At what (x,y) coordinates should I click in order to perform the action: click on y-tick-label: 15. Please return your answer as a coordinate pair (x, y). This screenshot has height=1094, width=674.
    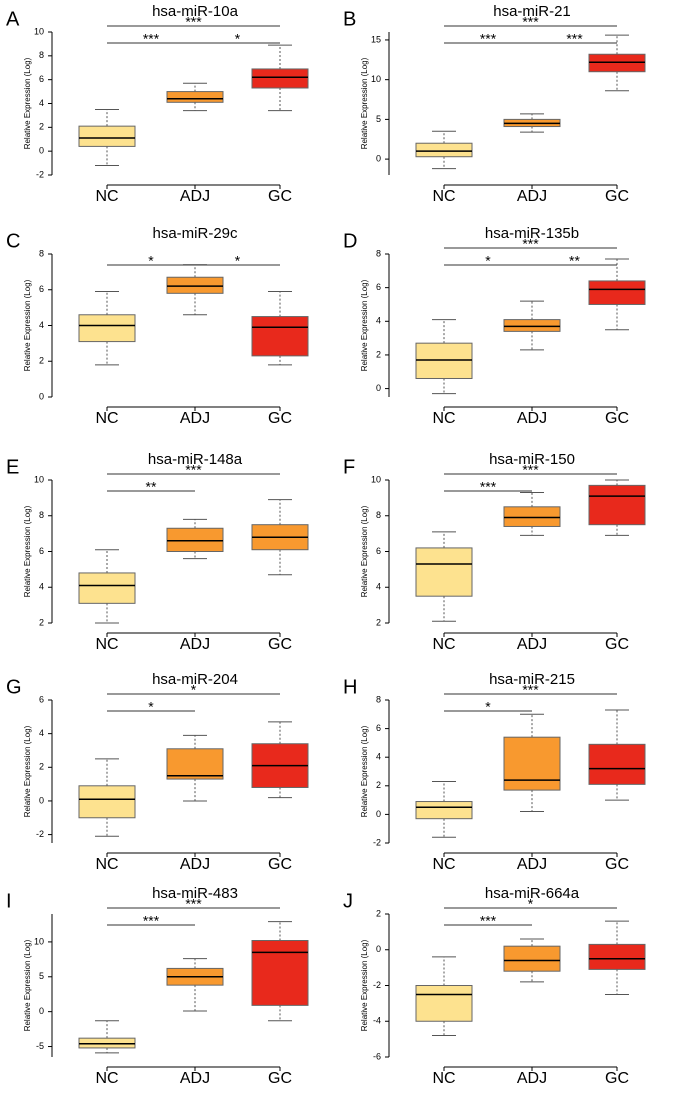
    Looking at the image, I should click on (376, 39).